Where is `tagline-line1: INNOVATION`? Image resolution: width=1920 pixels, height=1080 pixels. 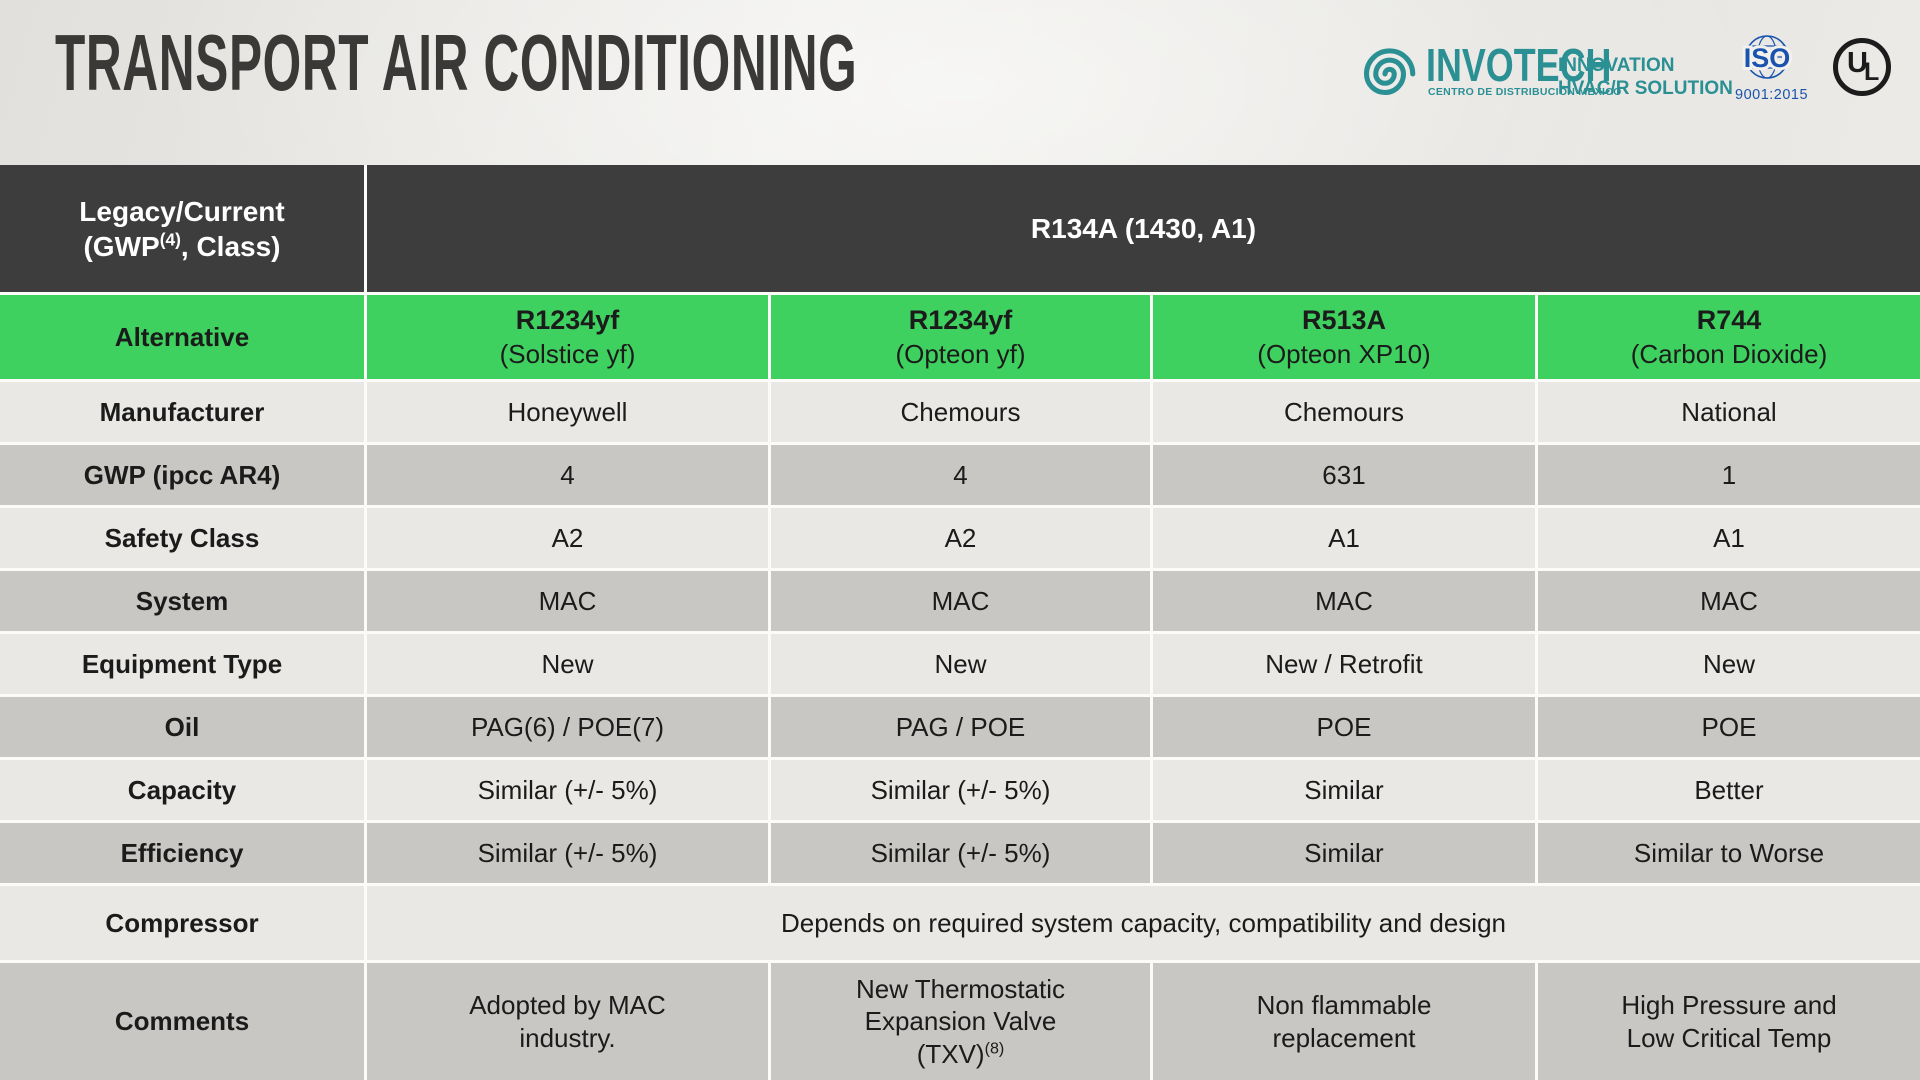
tagline-line1: INNOVATION is located at coordinates (1616, 65).